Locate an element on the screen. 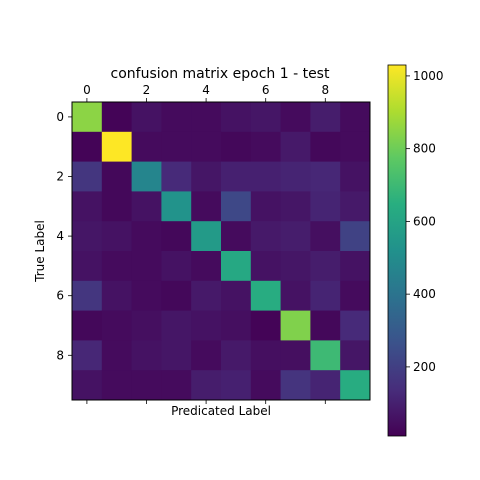 The height and width of the screenshot is (480, 480). x-tick-label: 6 is located at coordinates (266, 90).